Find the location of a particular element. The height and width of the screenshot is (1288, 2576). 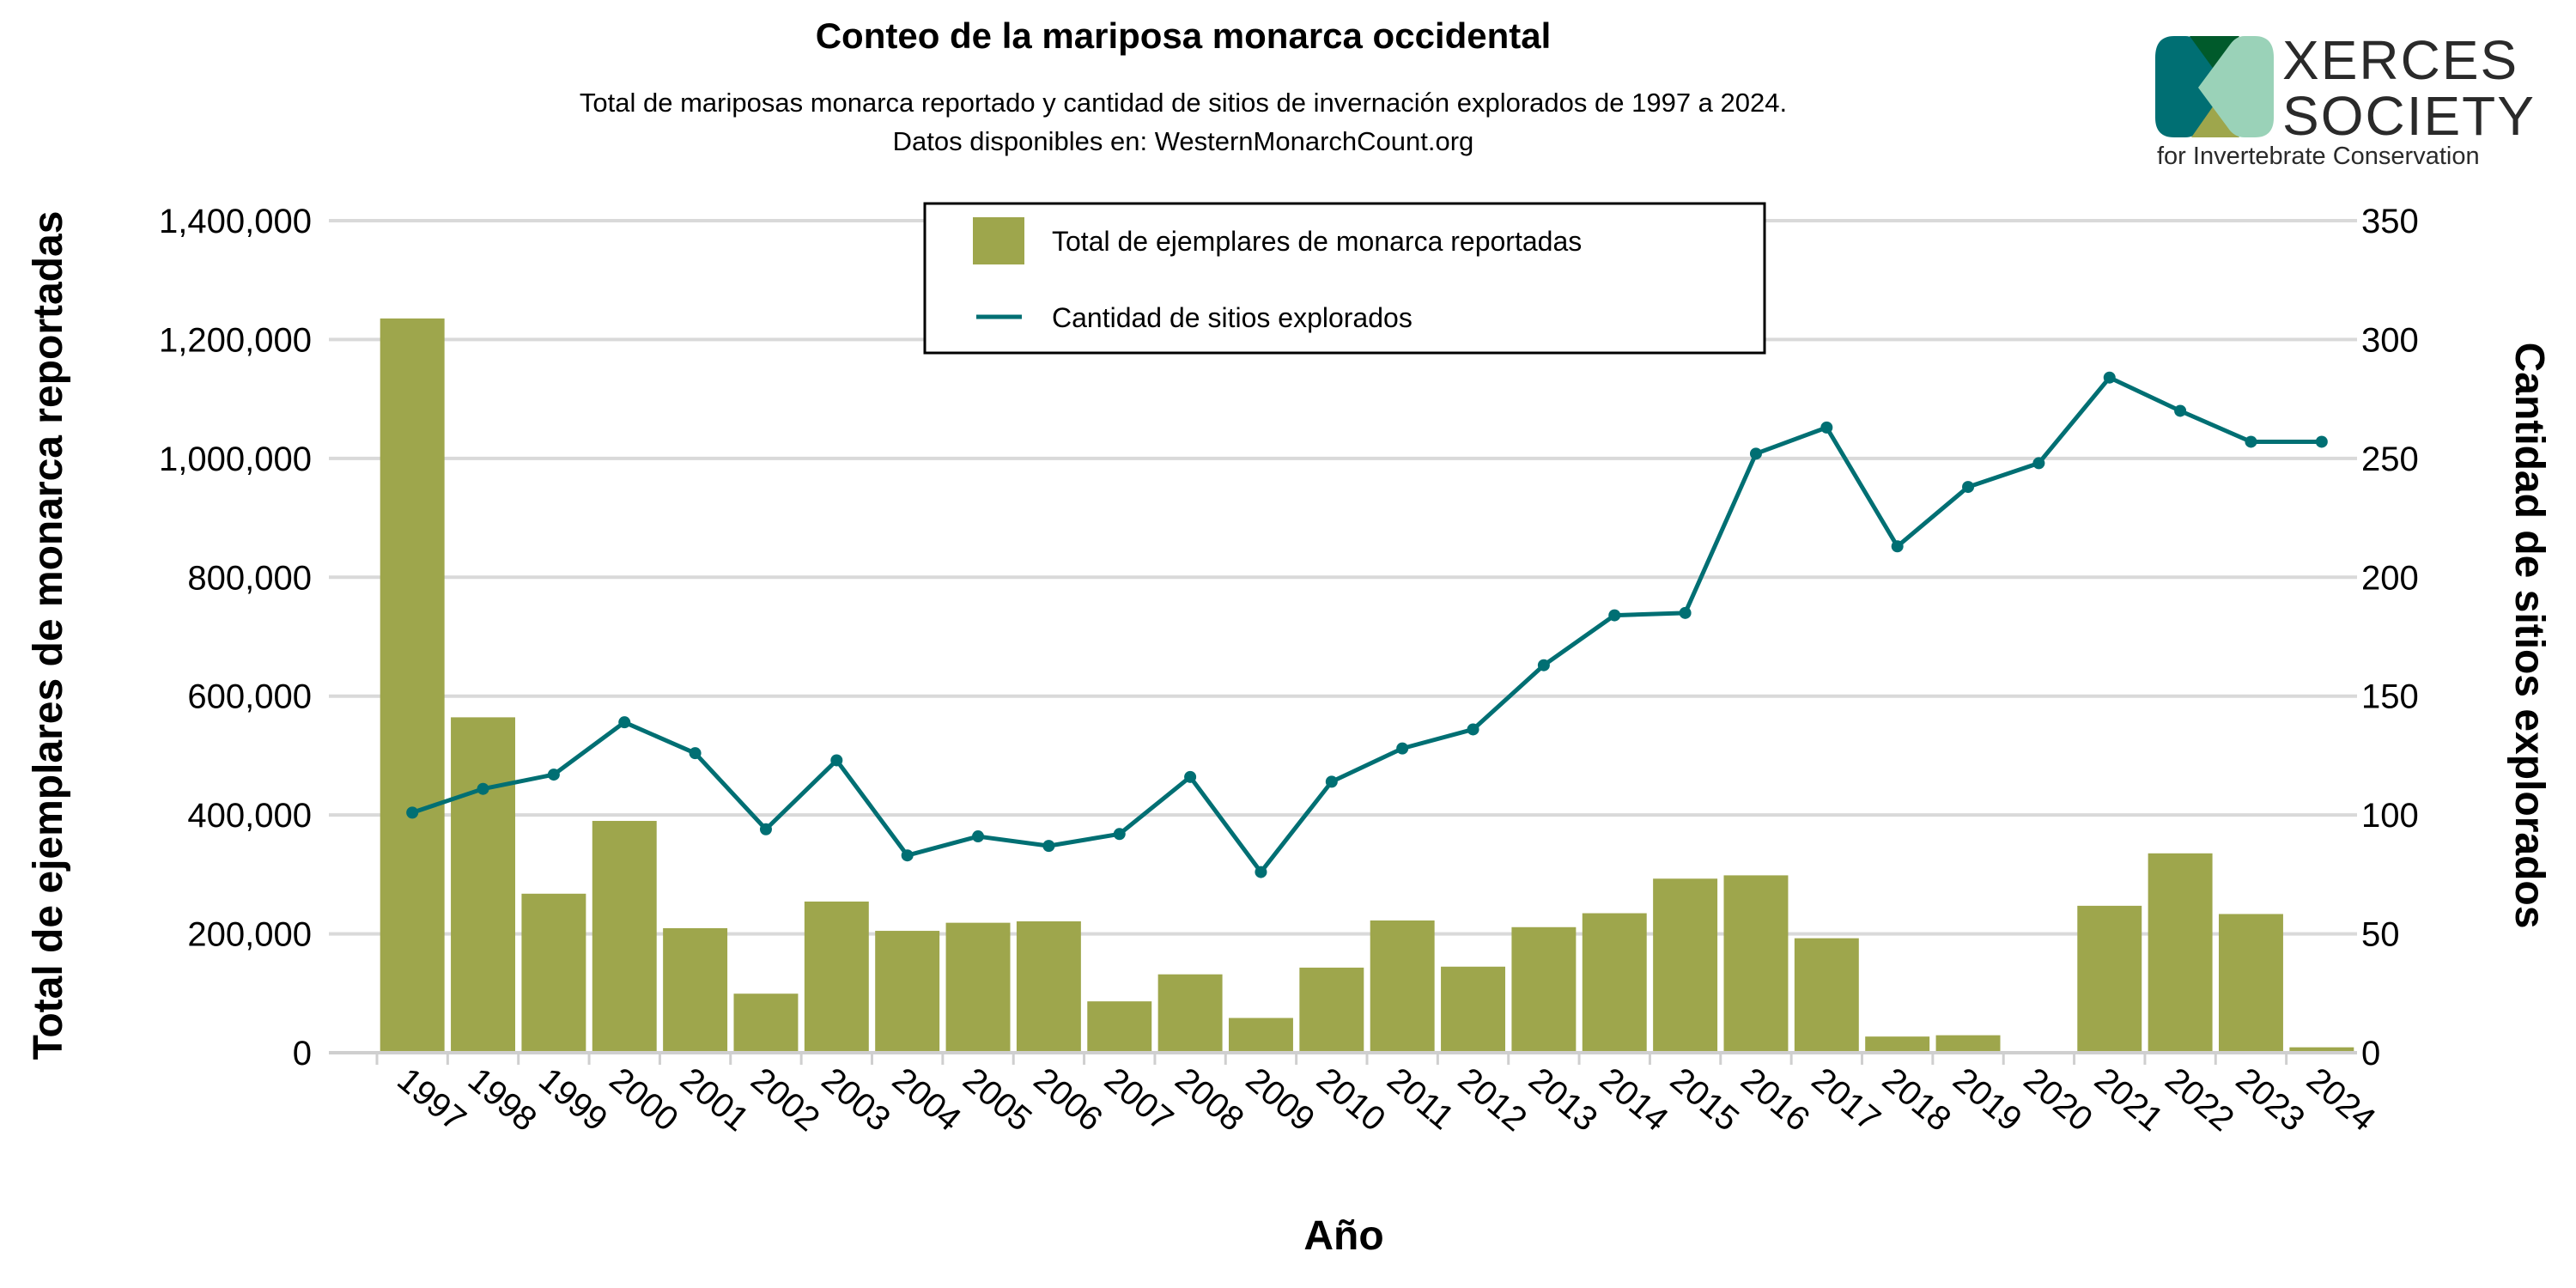

x-tick-label: 2017 is located at coordinates (1846, 1100).